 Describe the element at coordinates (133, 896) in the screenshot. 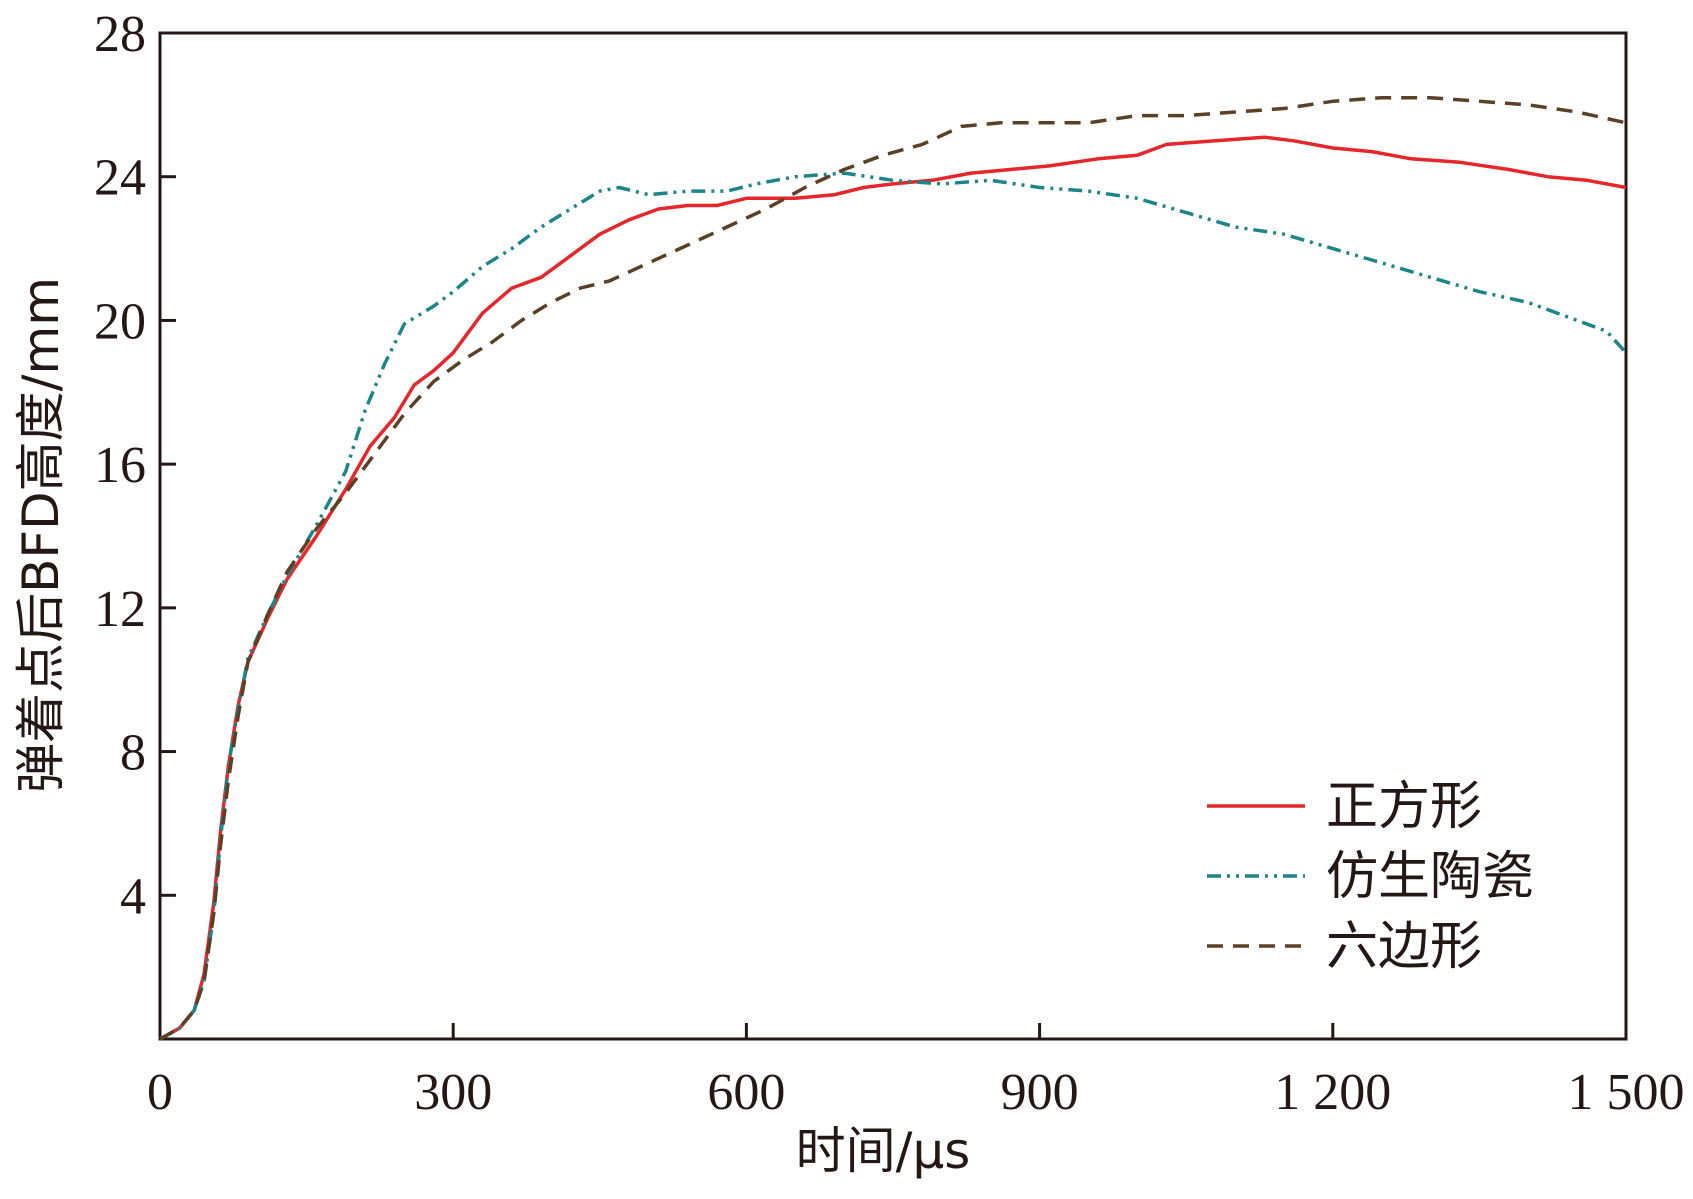

I see `y-tick-label: 4` at that location.